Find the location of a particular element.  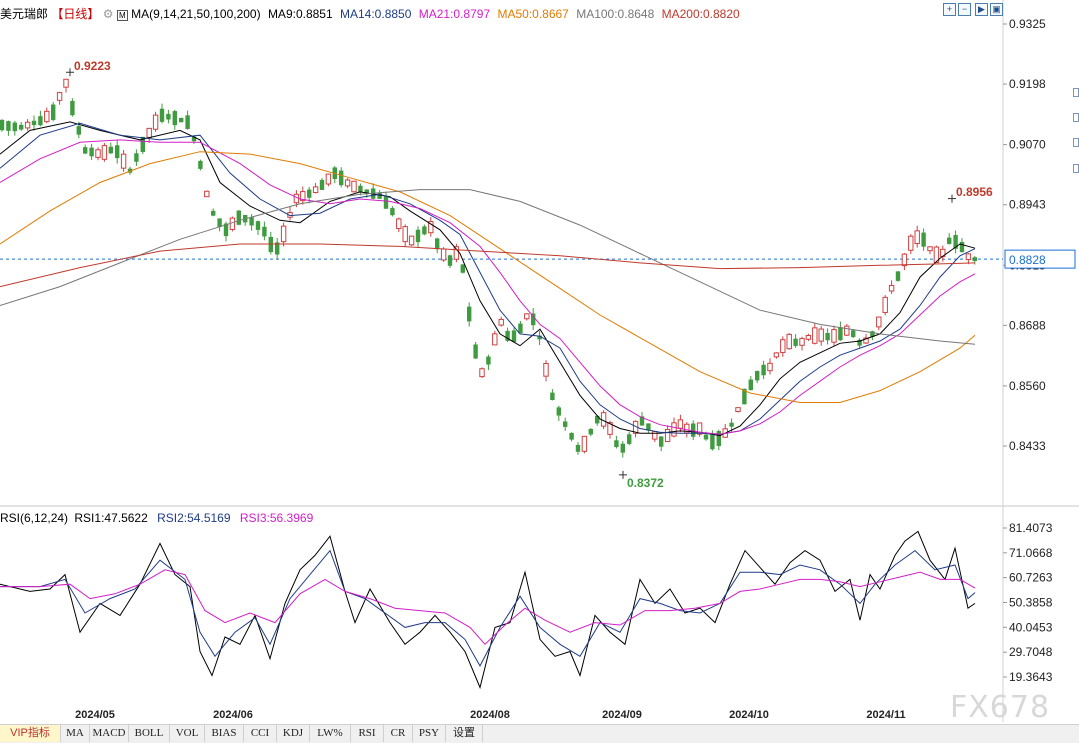

current-price-label: 0.8828 is located at coordinates (1027, 260).